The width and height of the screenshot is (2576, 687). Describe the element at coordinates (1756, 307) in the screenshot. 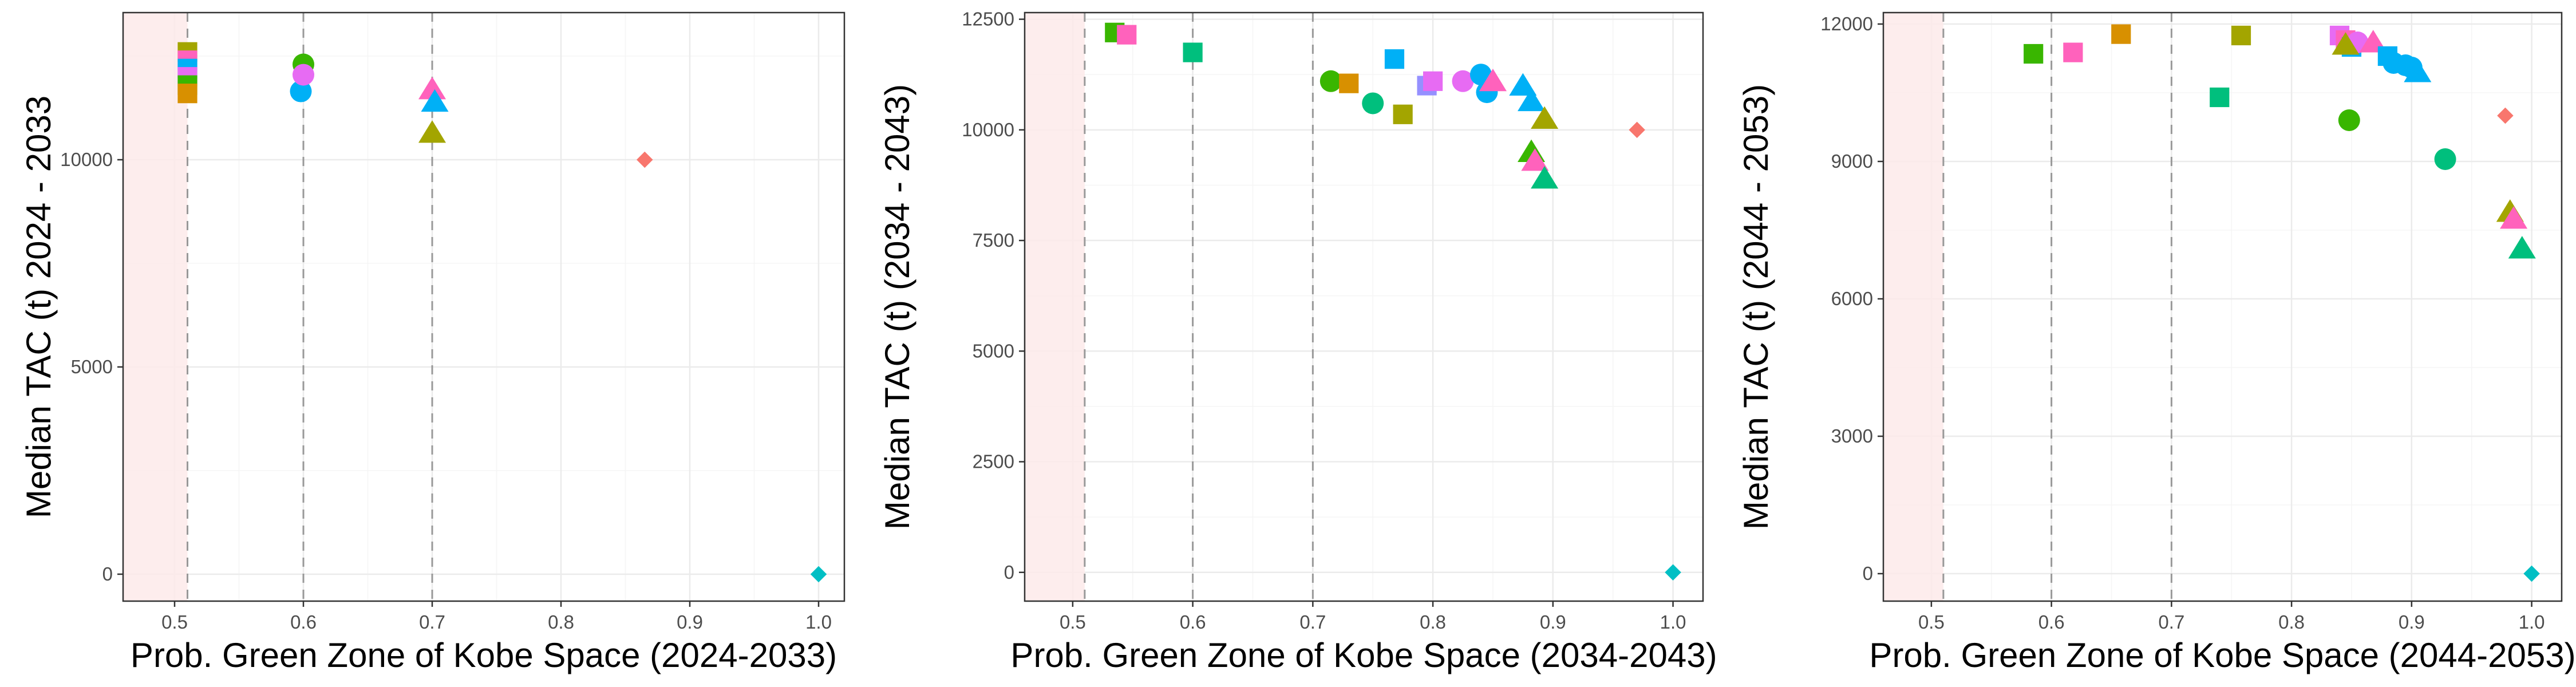

I see `y-axis-title: Median TAC (t) (2044 - 2053)` at that location.